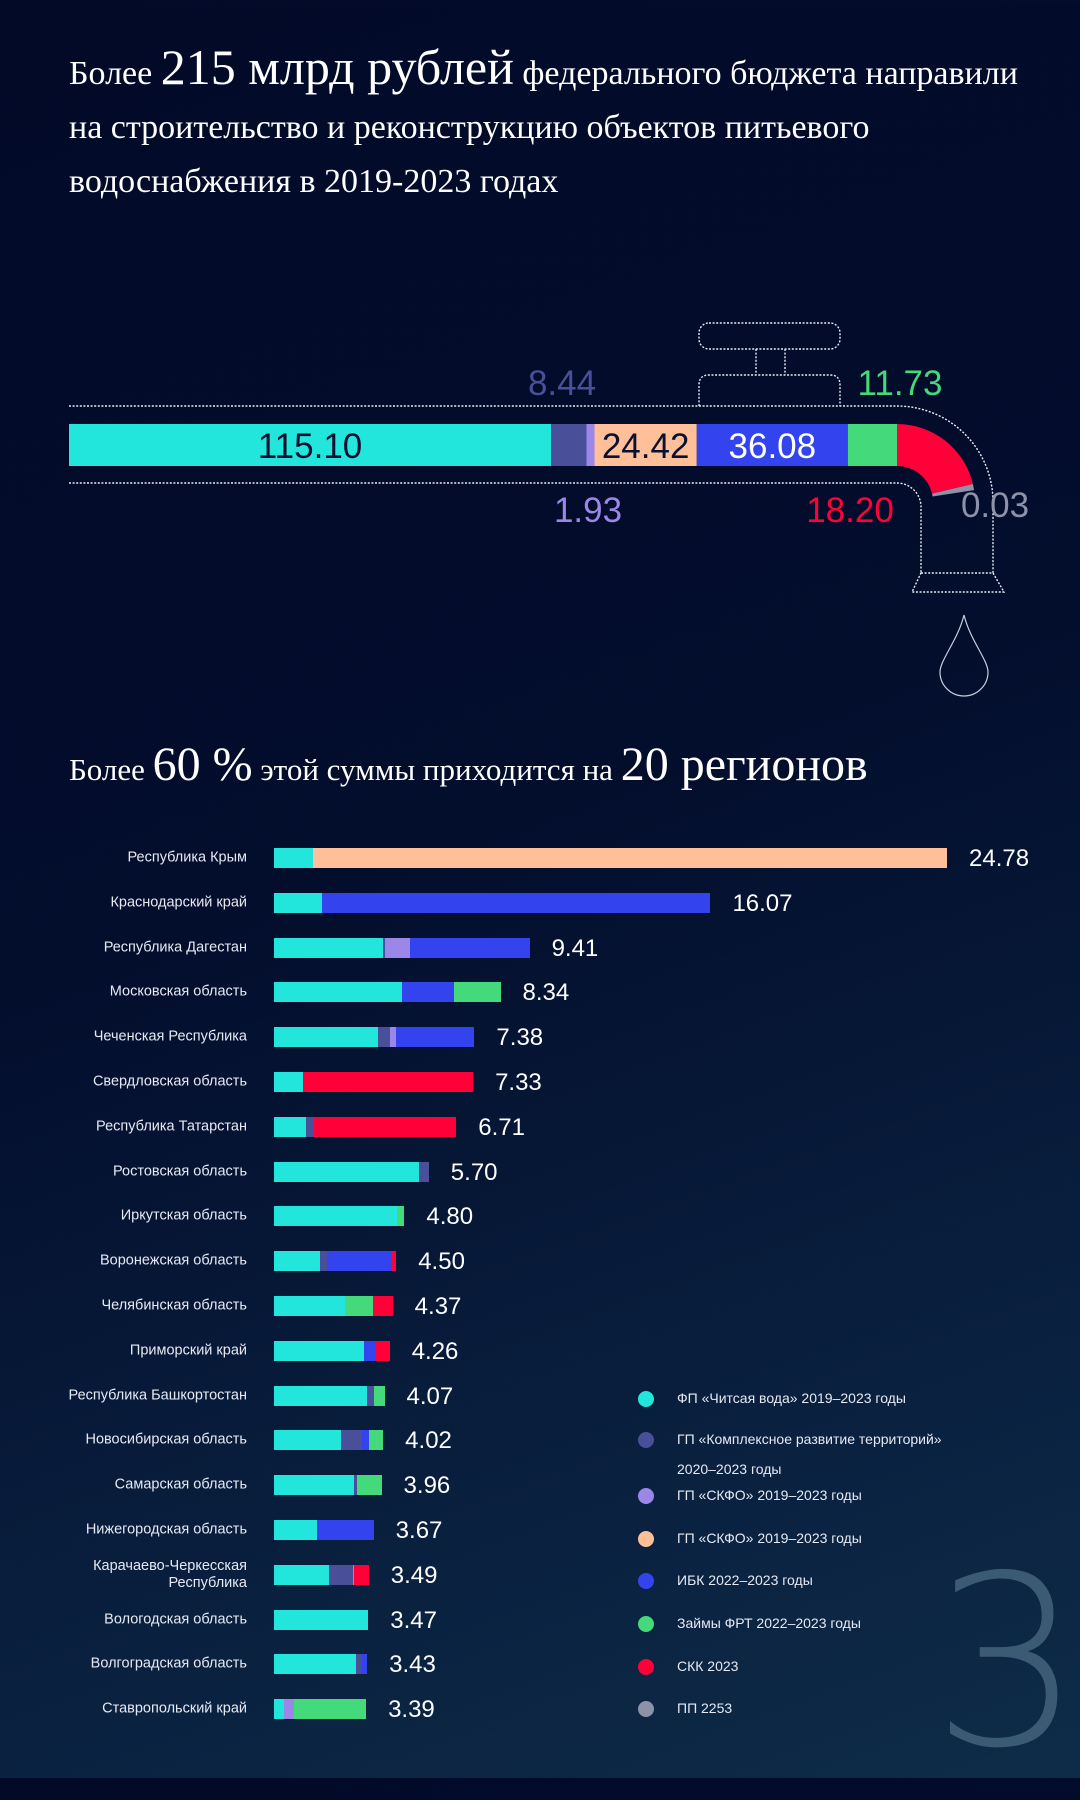 This screenshot has width=1080, height=1800. What do you see at coordinates (411, 1710) in the screenshot?
I see `bar-value-label: 3.39` at bounding box center [411, 1710].